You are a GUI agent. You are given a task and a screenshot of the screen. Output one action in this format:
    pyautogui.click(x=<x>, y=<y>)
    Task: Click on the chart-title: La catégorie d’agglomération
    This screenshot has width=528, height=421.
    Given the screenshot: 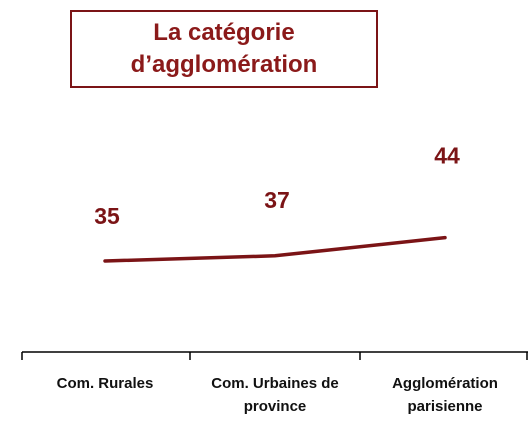 What is the action you would take?
    pyautogui.click(x=224, y=49)
    